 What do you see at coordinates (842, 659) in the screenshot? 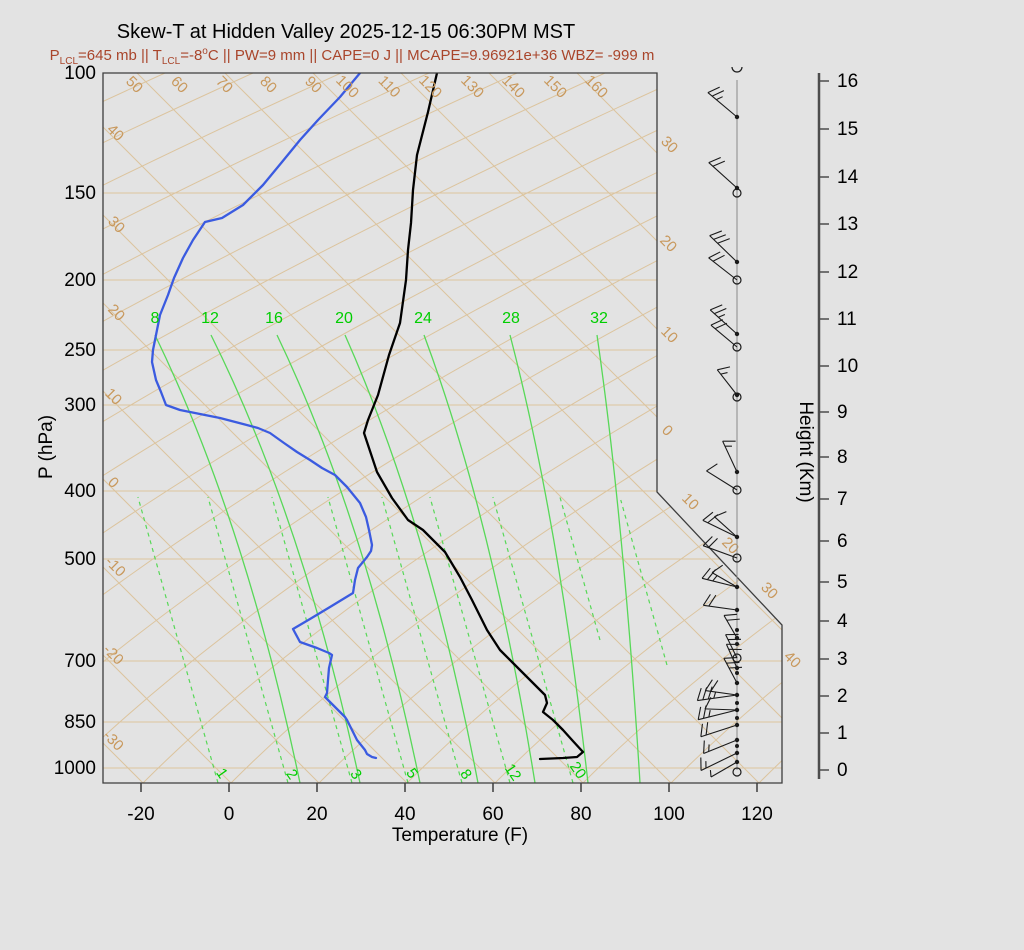
I see `height-tick-label: 3` at bounding box center [842, 659].